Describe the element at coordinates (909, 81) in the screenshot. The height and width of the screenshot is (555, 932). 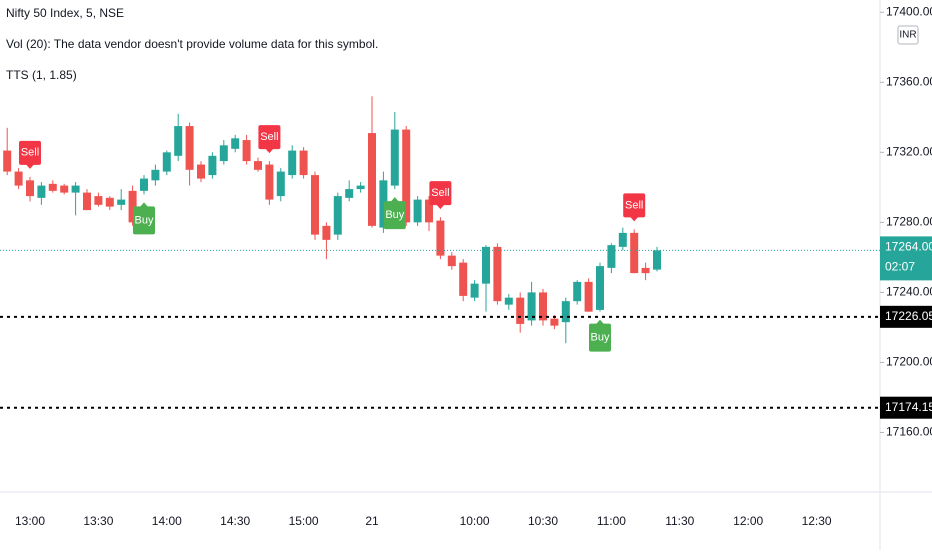
I see `y-tick-label: 17360.00` at that location.